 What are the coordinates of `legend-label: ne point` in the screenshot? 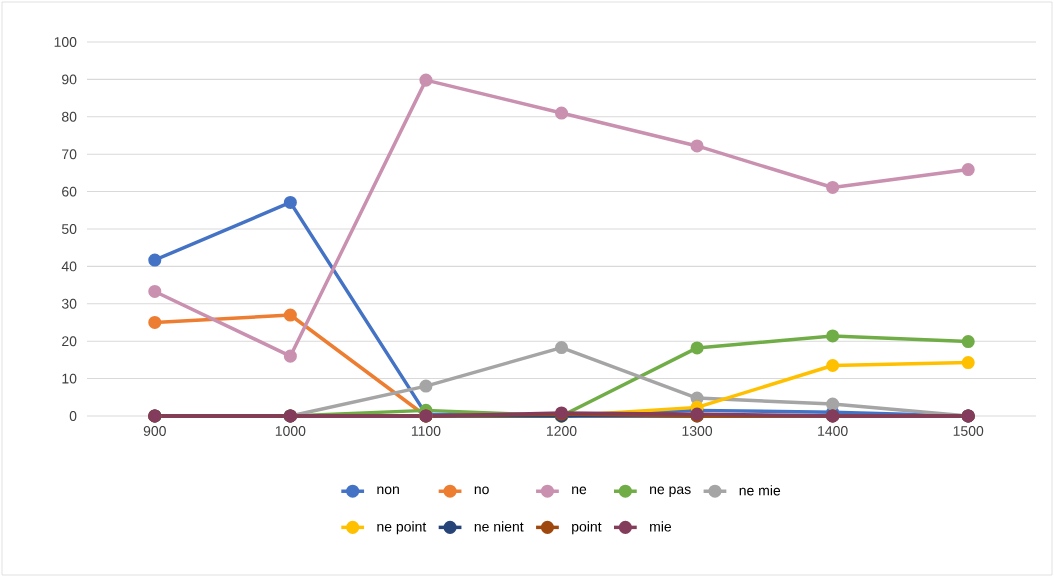 It's located at (402, 528).